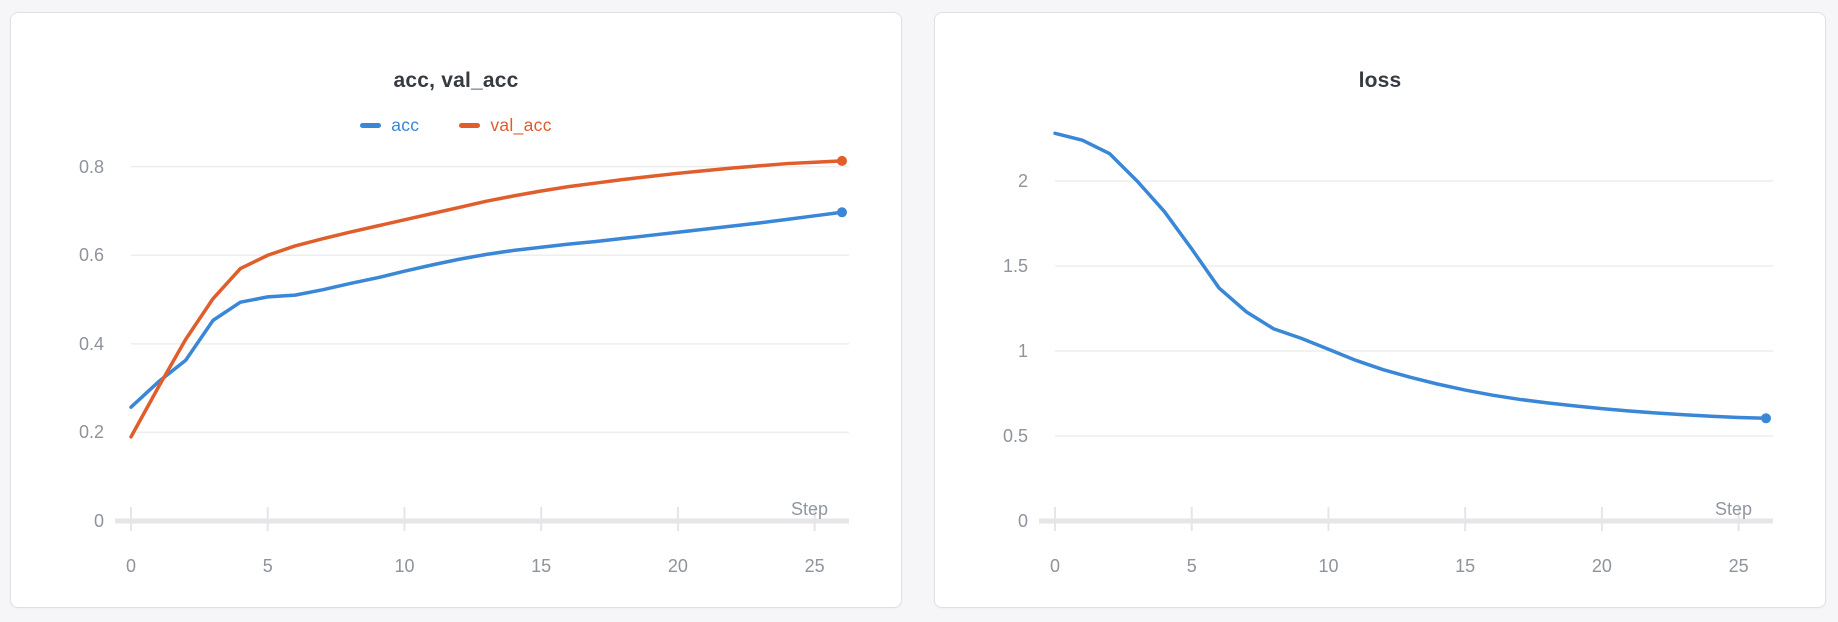 The width and height of the screenshot is (1838, 622). I want to click on legend-item-val_acc: val_acc, so click(505, 125).